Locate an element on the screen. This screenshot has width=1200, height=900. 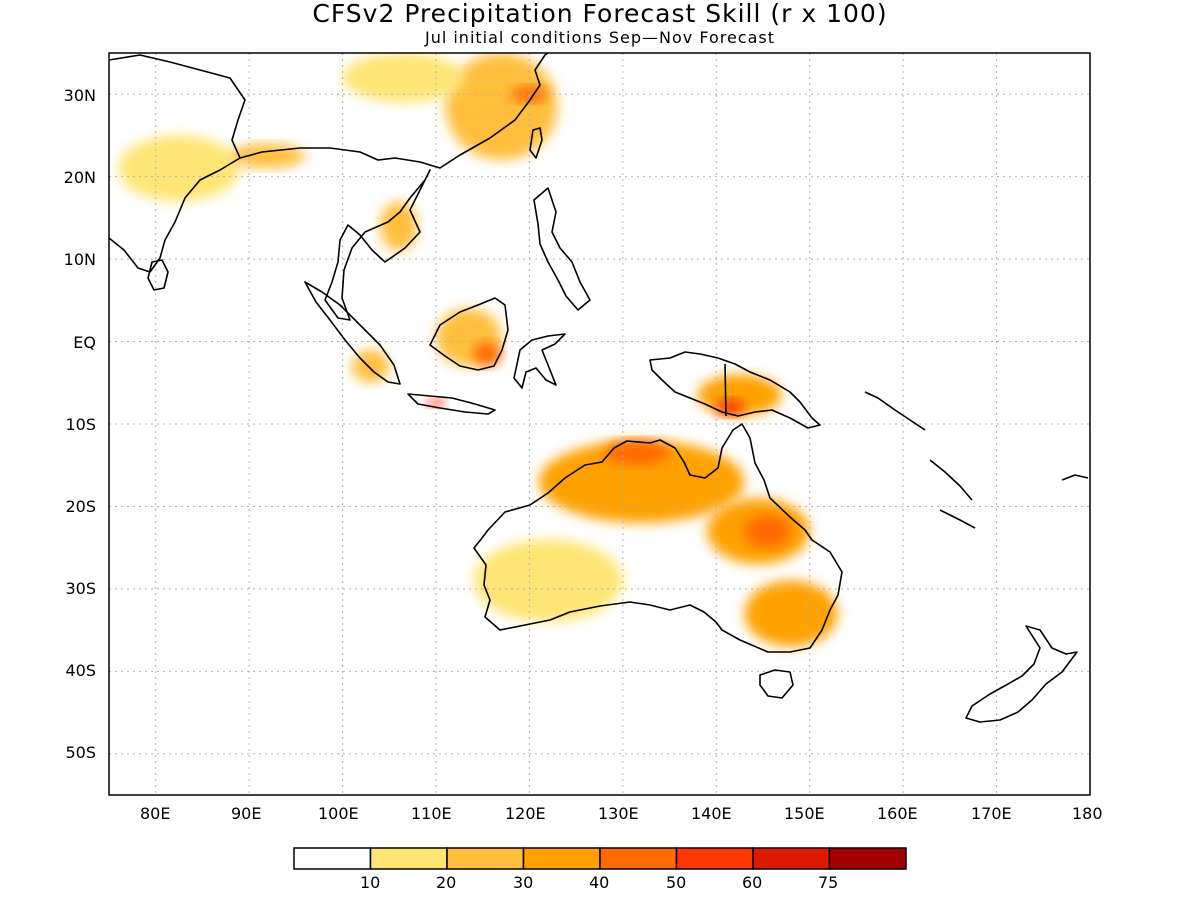
colorbar-label: 30 is located at coordinates (523, 882).